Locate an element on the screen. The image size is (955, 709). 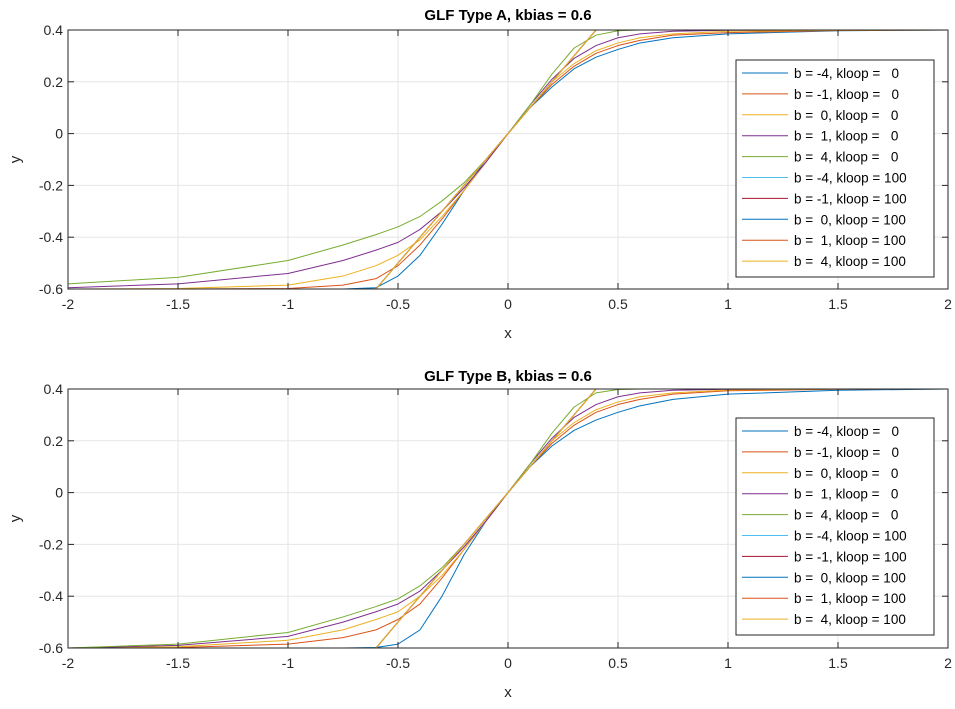
chart-title: GLF Type A, kbias = 0.6 is located at coordinates (507, 15).